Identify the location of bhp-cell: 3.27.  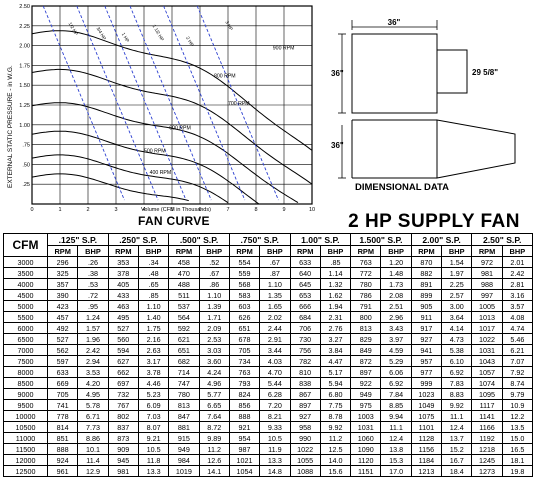
(335, 339).